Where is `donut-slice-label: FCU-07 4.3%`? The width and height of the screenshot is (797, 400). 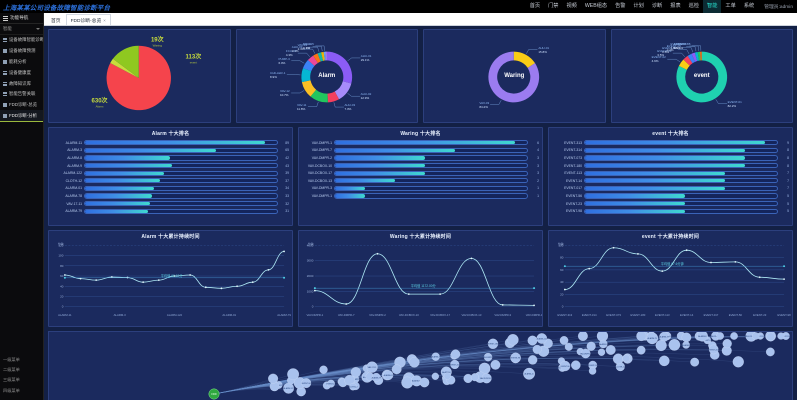
donut-slice-label: FCU-07 4.3% is located at coordinates (291, 53).